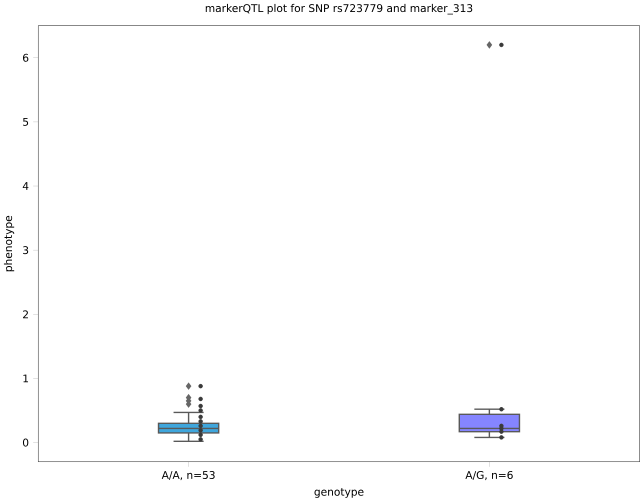 The width and height of the screenshot is (640, 502). What do you see at coordinates (25, 378) in the screenshot?
I see `y-tick-label: 1` at bounding box center [25, 378].